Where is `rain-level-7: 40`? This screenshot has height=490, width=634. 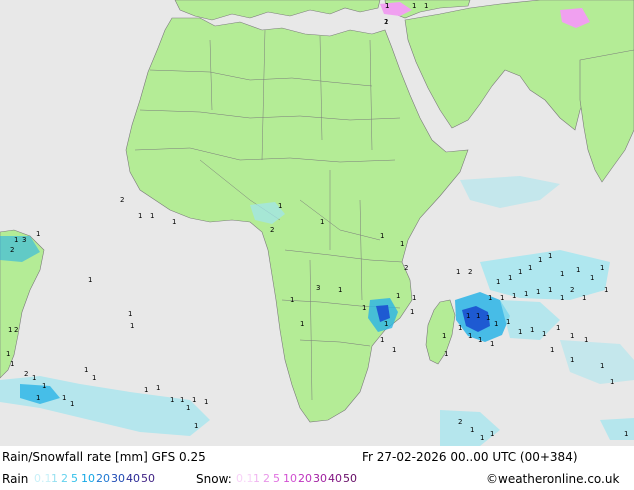 rain-level-7: 40 is located at coordinates (133, 478).